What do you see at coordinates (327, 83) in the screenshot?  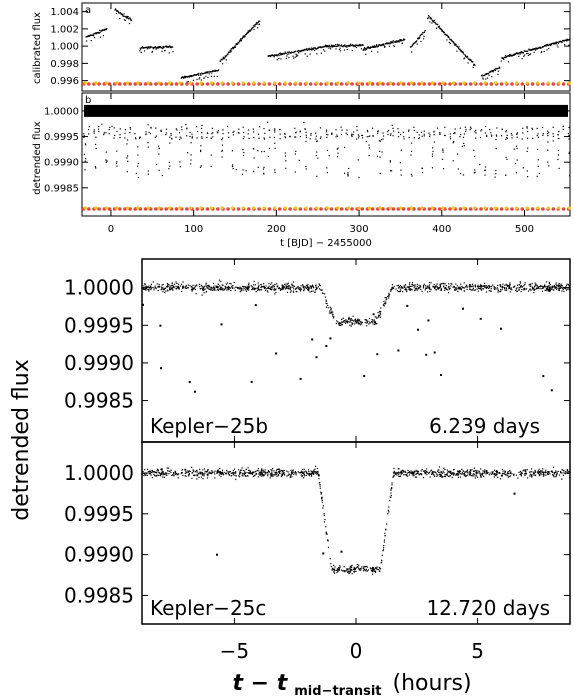 I see `panel-a-transit-c-marker` at bounding box center [327, 83].